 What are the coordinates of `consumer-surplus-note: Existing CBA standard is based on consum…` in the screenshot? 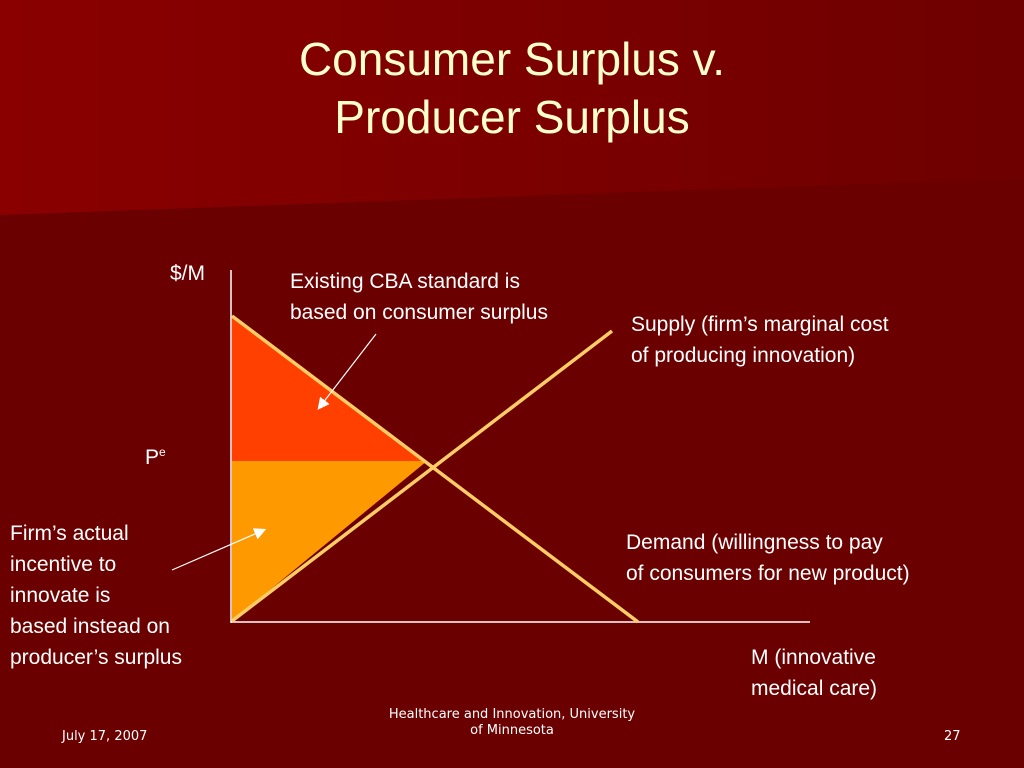 It's located at (419, 297).